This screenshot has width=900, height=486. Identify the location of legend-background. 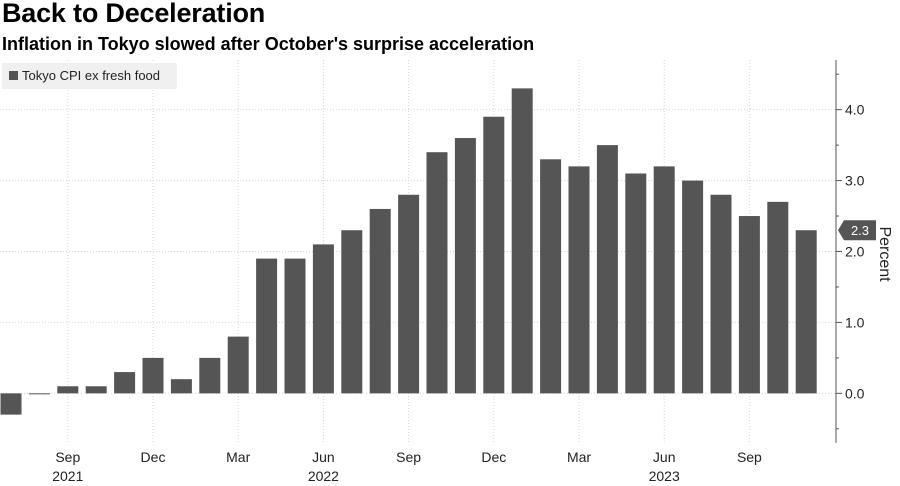
(89, 76).